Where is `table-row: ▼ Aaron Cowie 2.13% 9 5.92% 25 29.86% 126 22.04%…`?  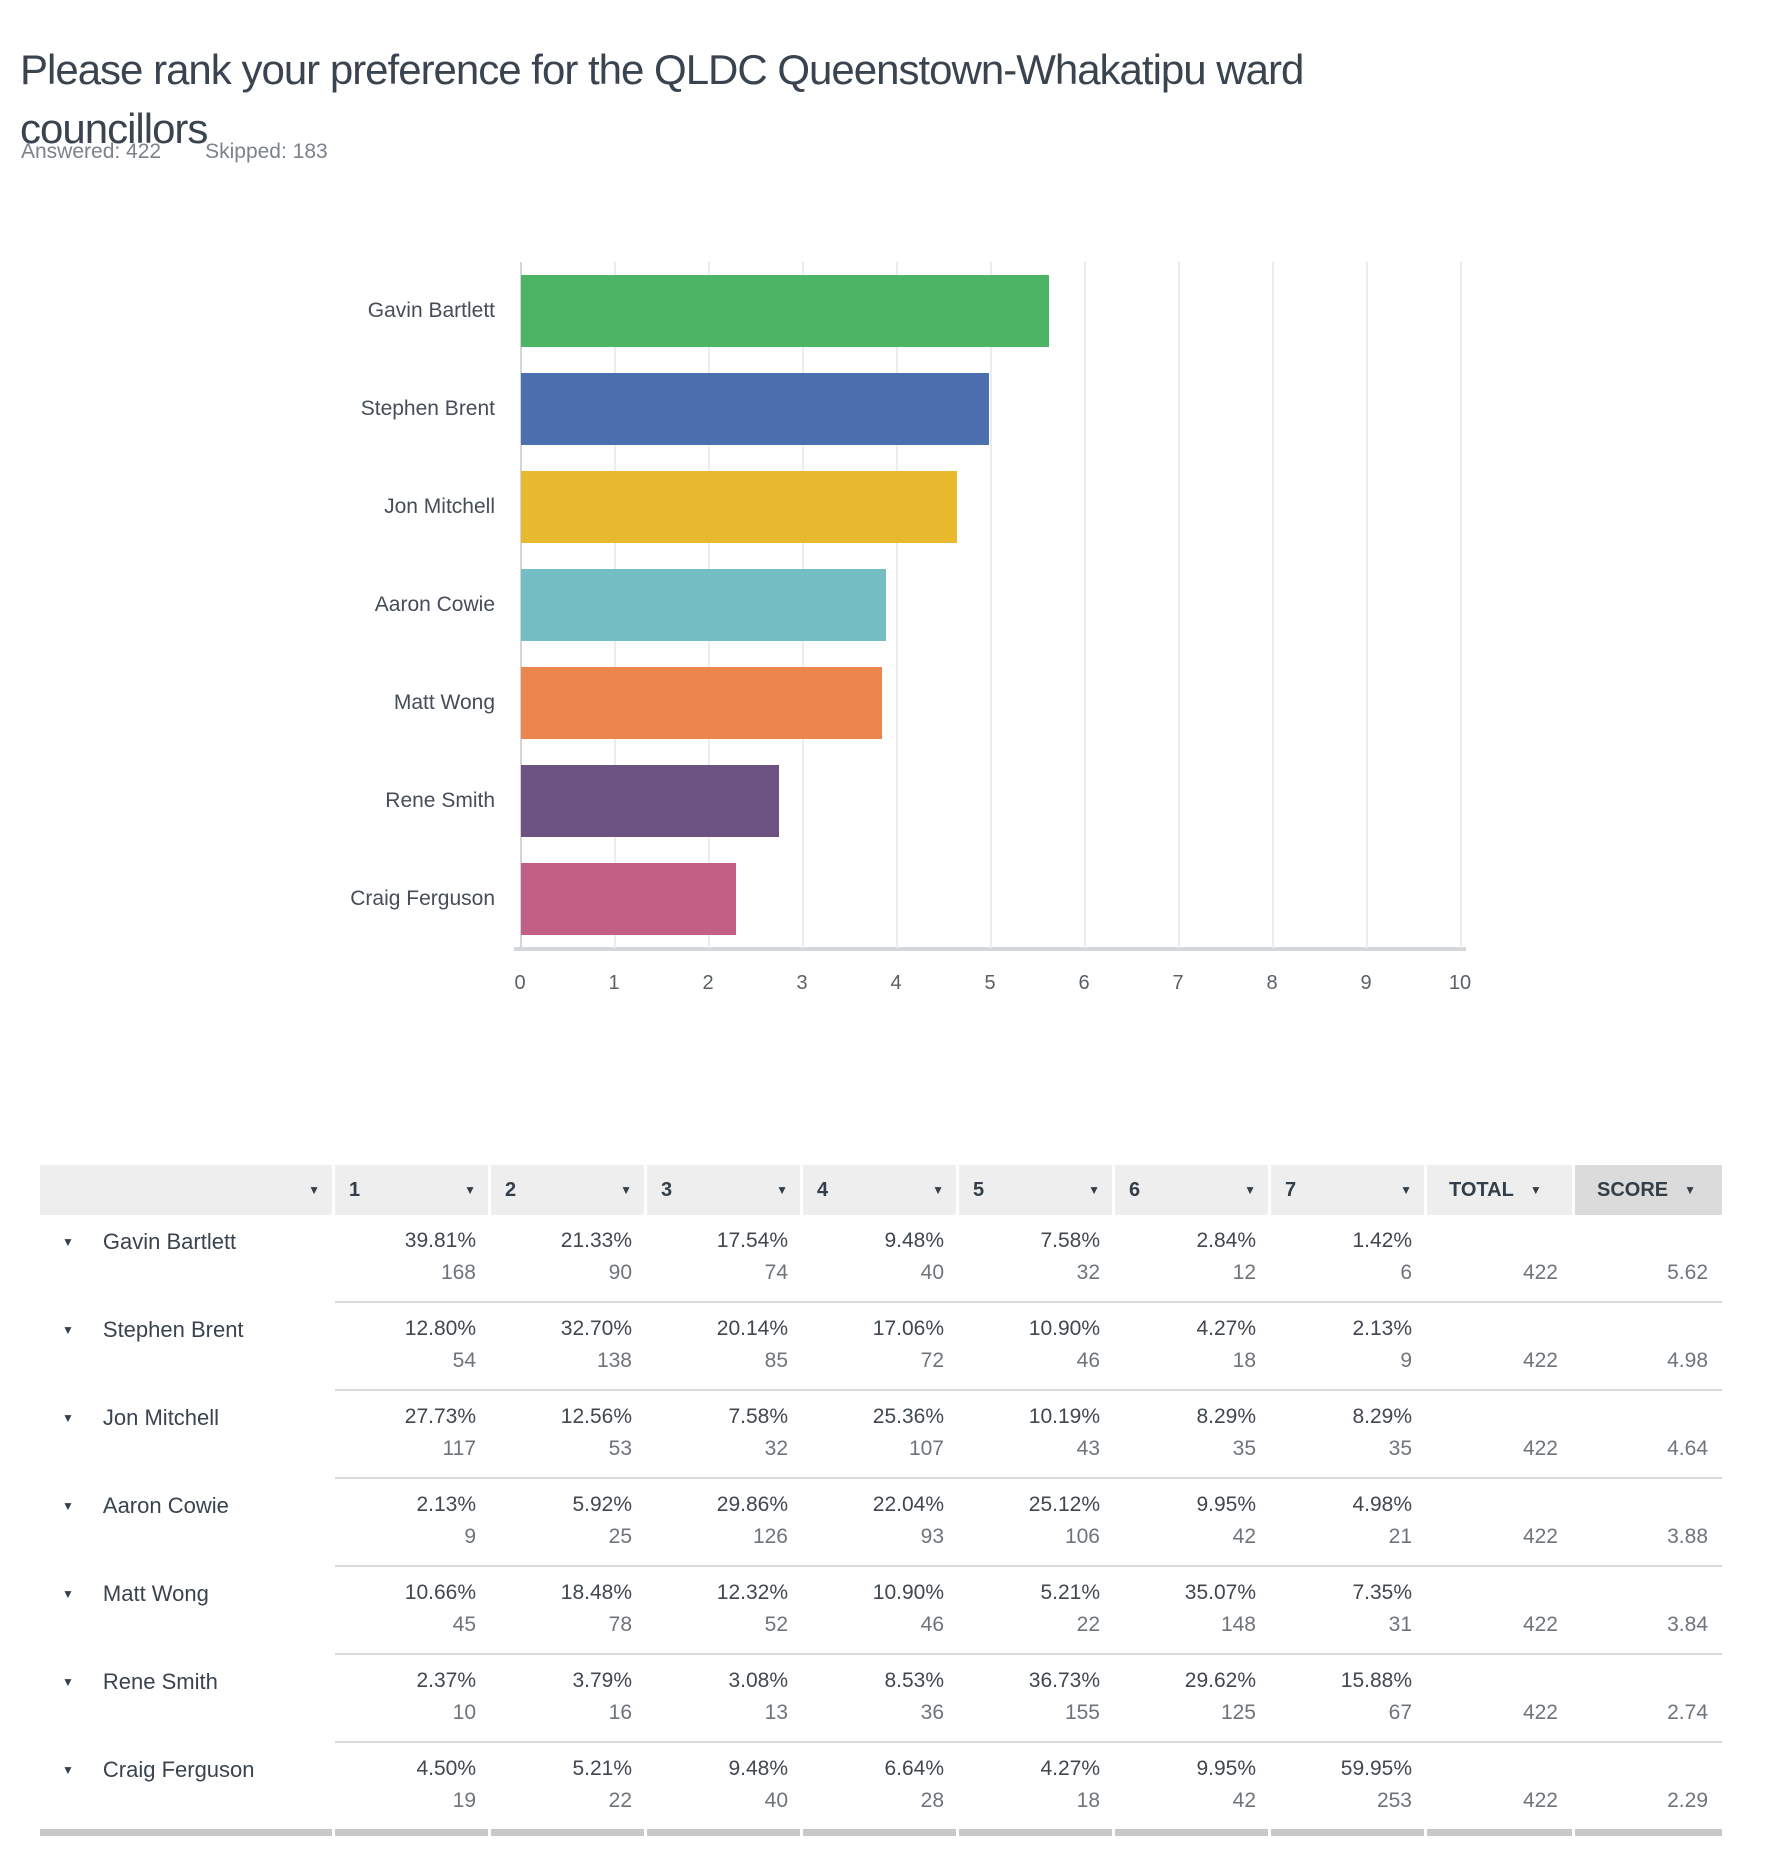 table-row: ▼ Aaron Cowie 2.13% 9 5.92% 25 29.86% 126 22.04%… is located at coordinates (885, 1522).